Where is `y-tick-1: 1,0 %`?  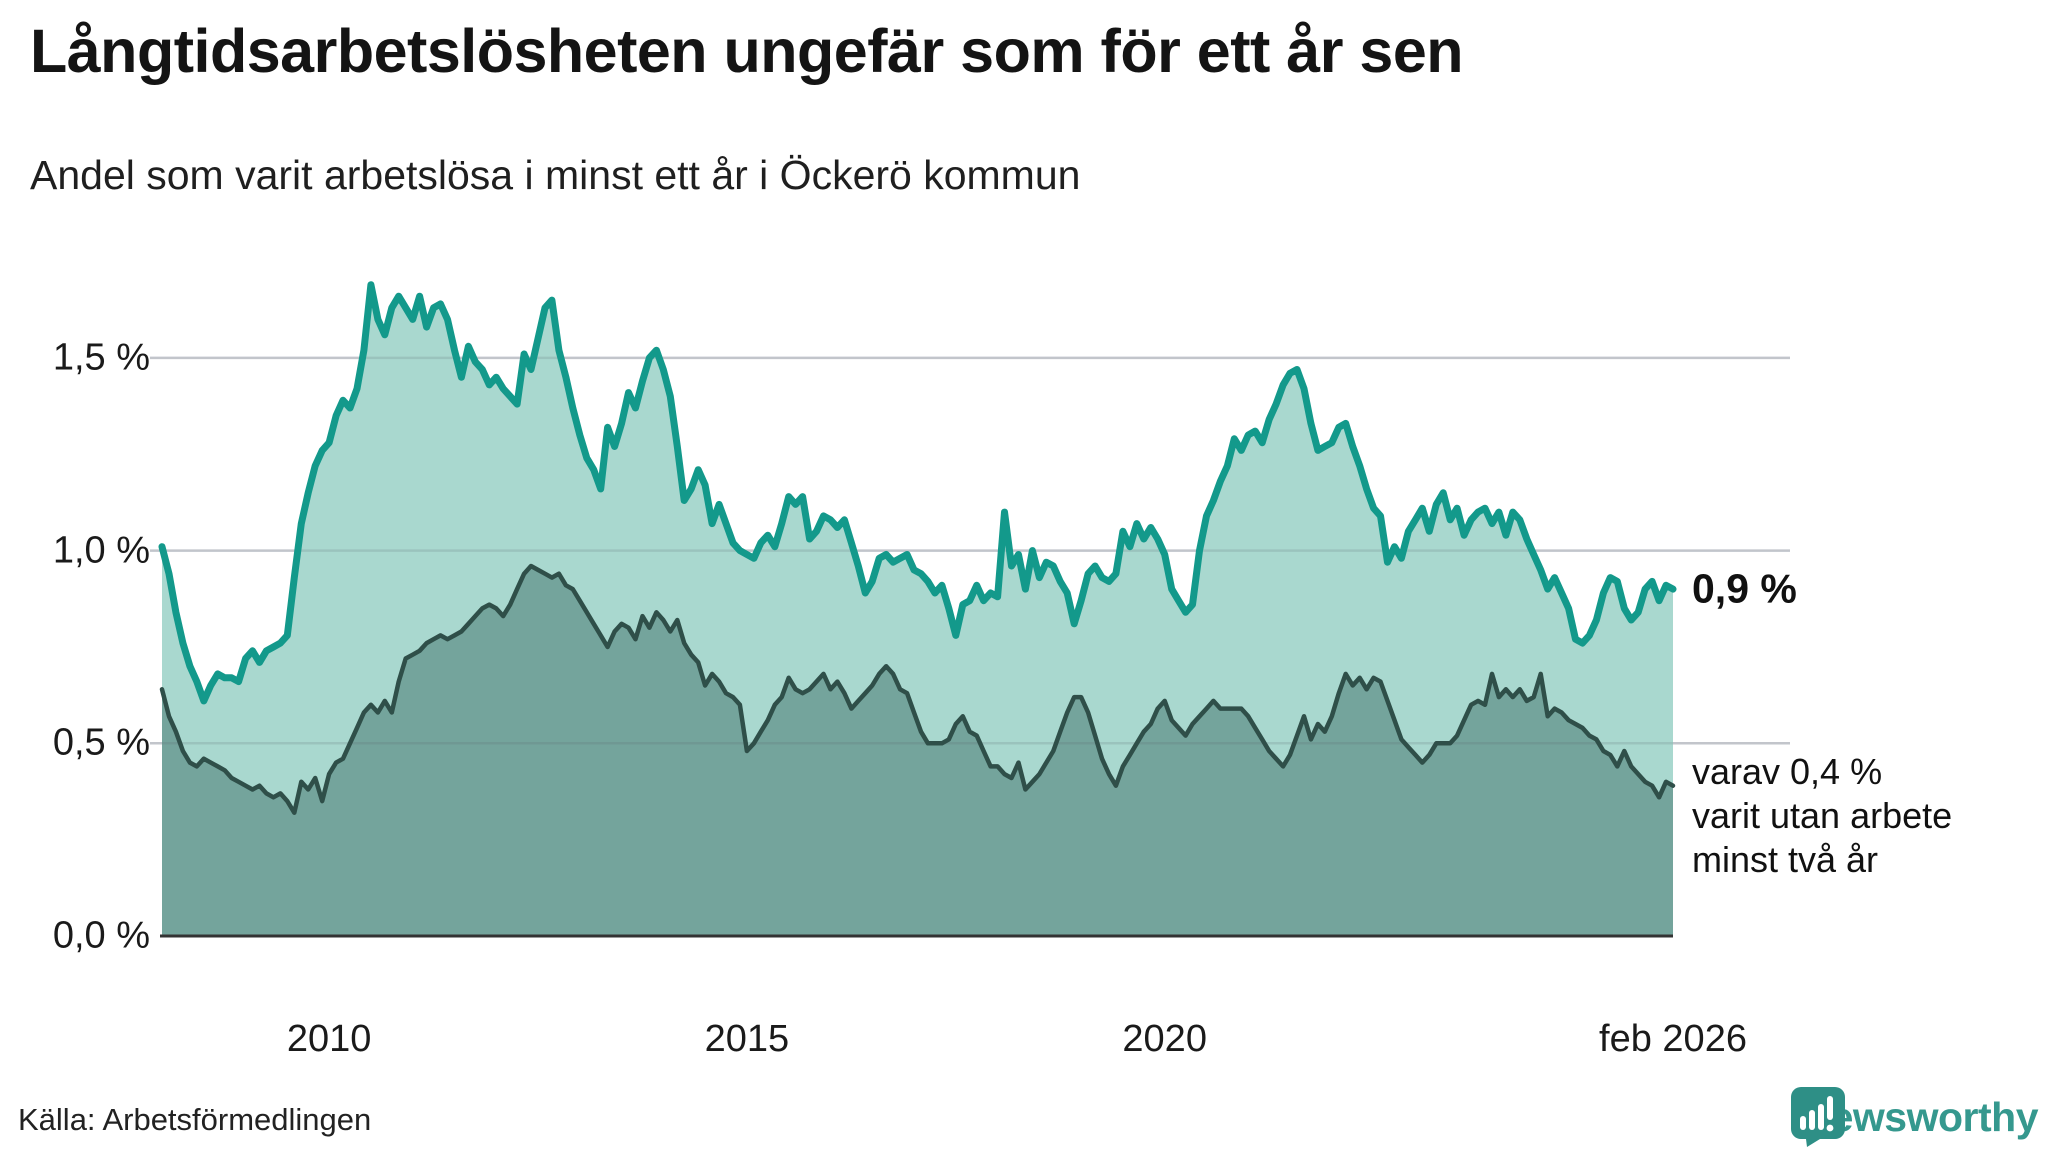 y-tick-1: 1,0 % is located at coordinates (101, 550).